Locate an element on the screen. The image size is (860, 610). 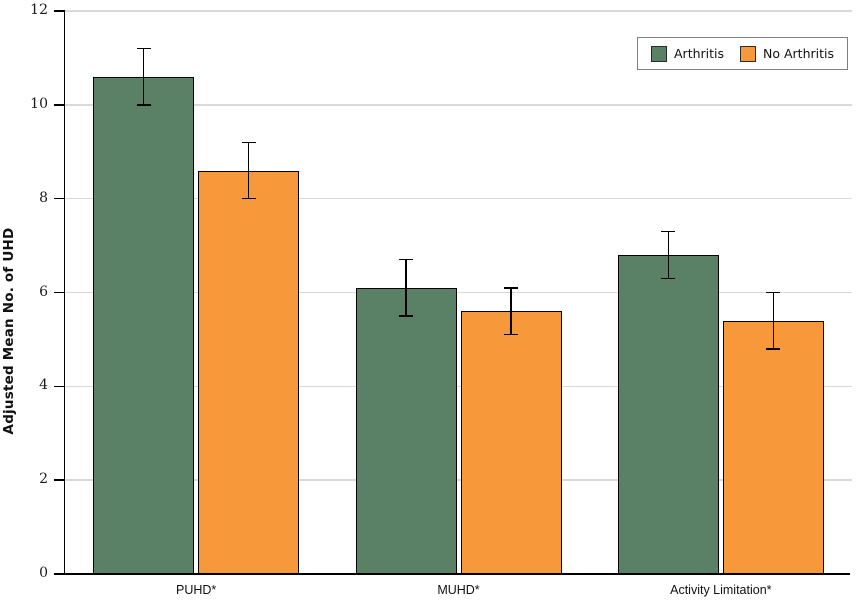
y-tick-label-6: 6 is located at coordinates (43, 291).